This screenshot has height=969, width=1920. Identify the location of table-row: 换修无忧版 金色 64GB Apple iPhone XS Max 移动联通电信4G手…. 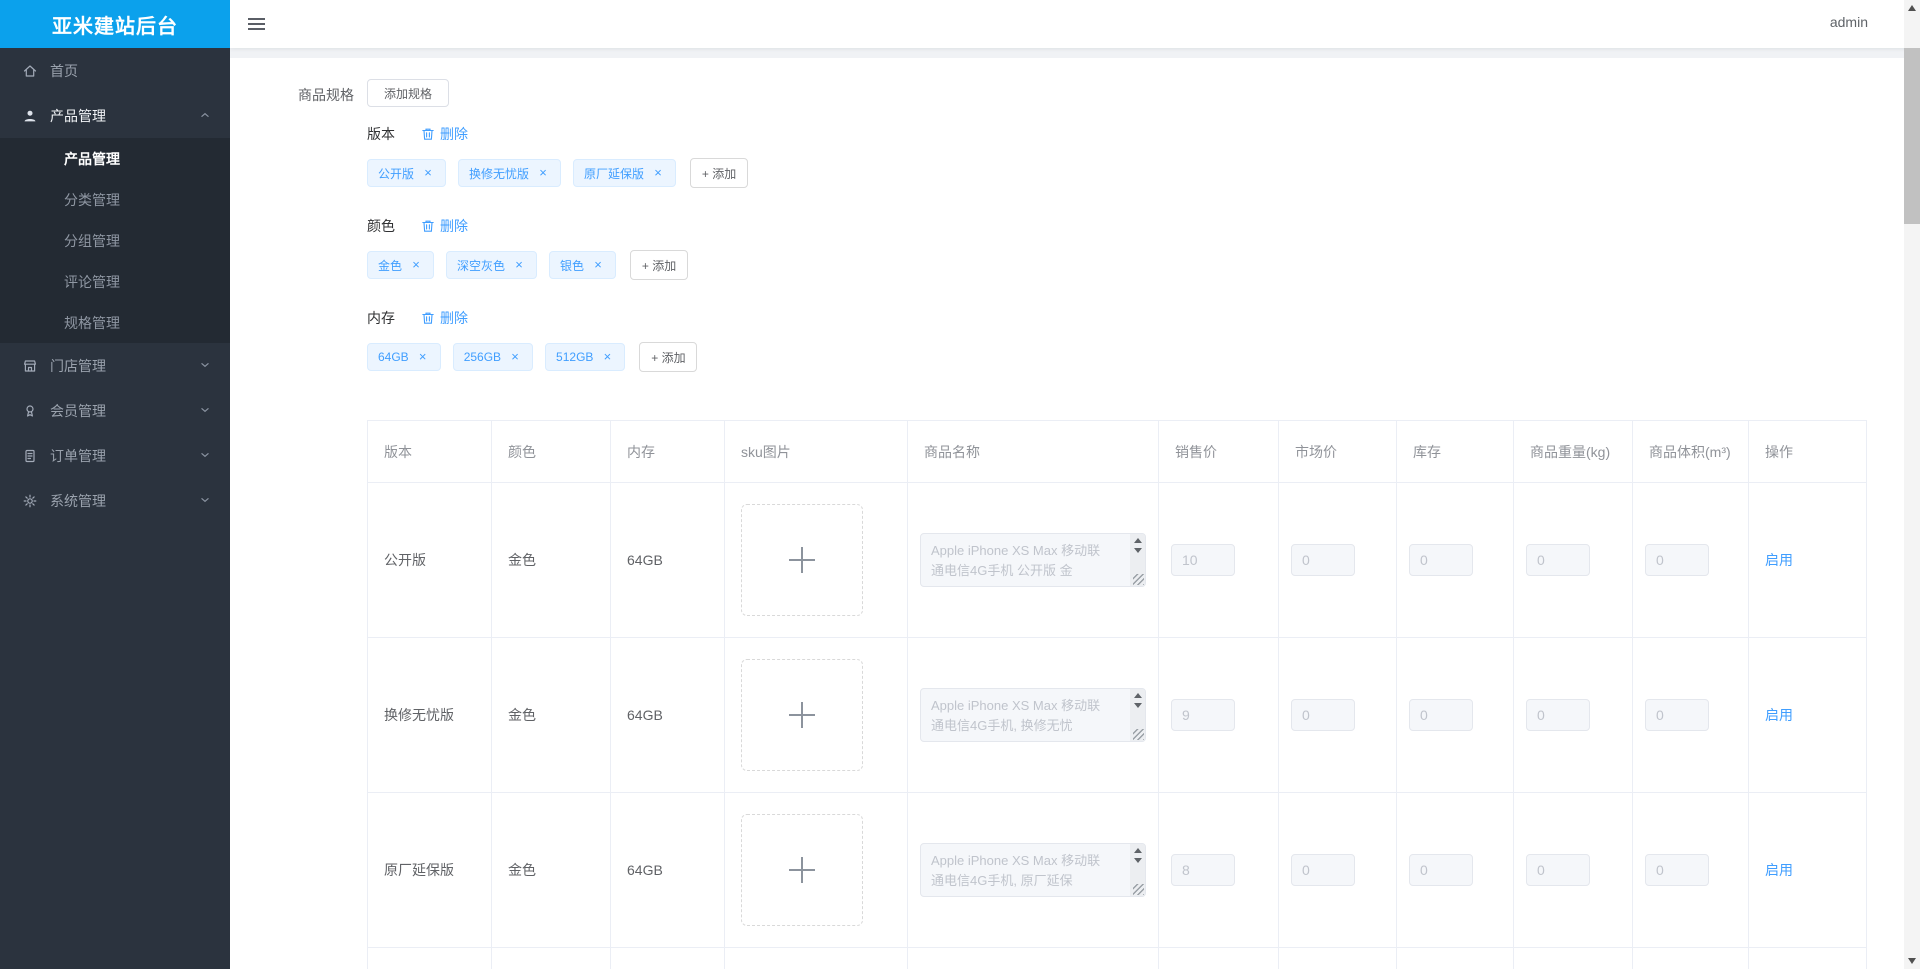
(1117, 715).